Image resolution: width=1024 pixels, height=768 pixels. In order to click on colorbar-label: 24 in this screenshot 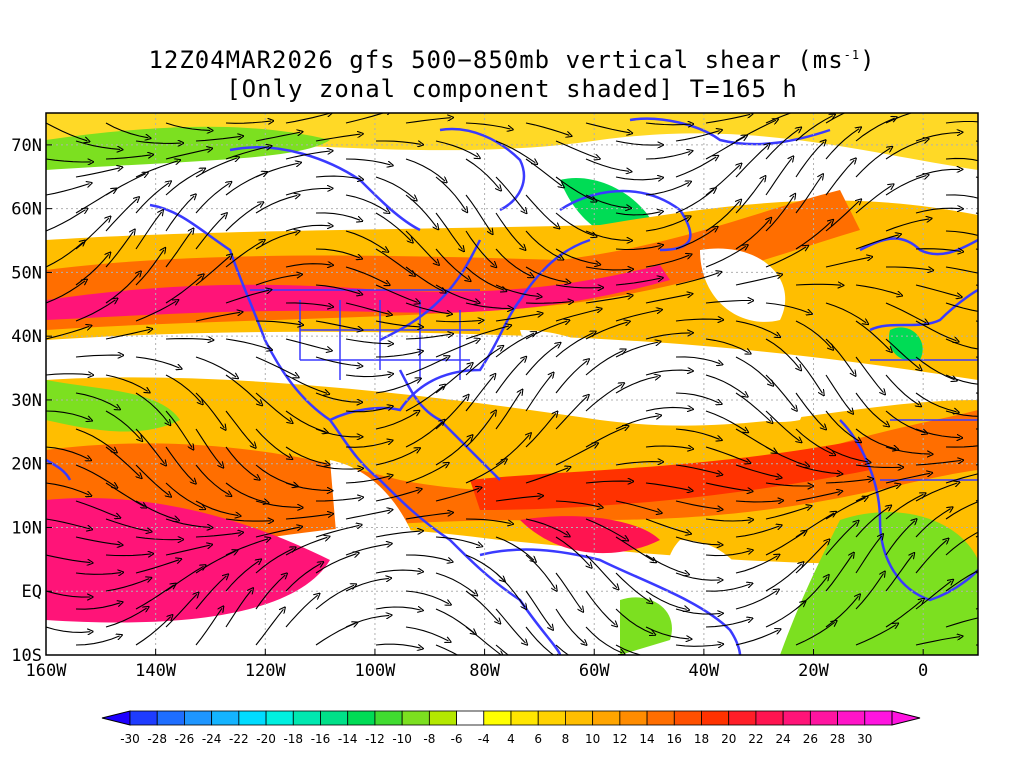, I will do `click(783, 739)`.